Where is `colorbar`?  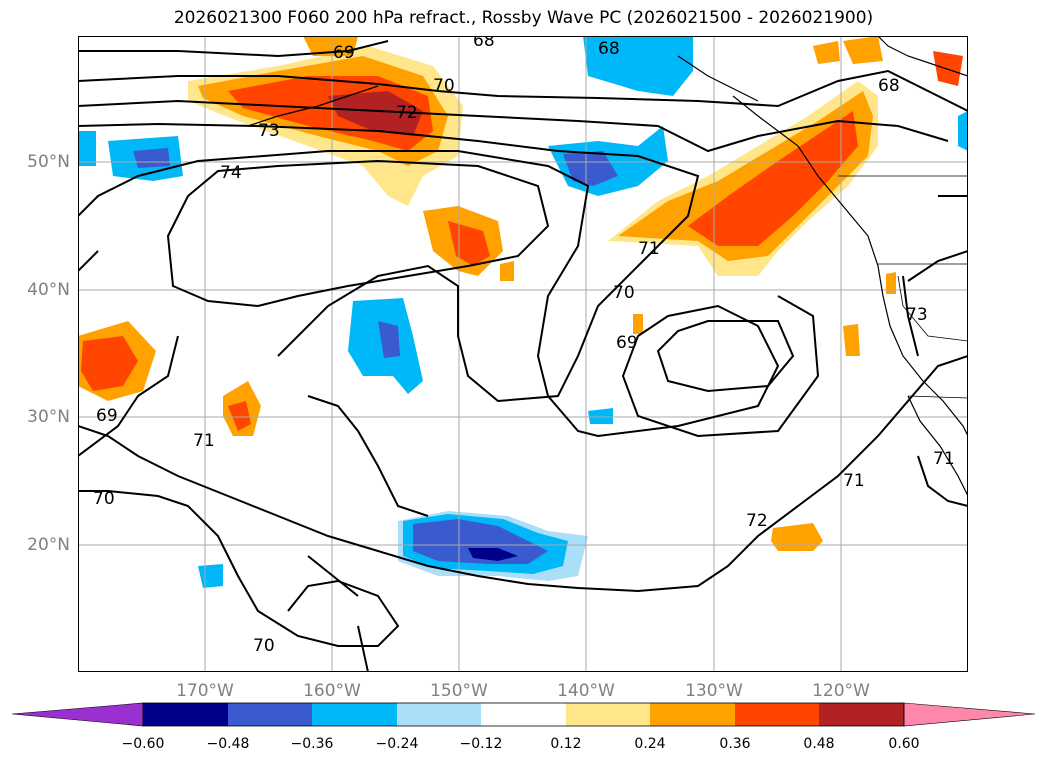
colorbar is located at coordinates (523, 714).